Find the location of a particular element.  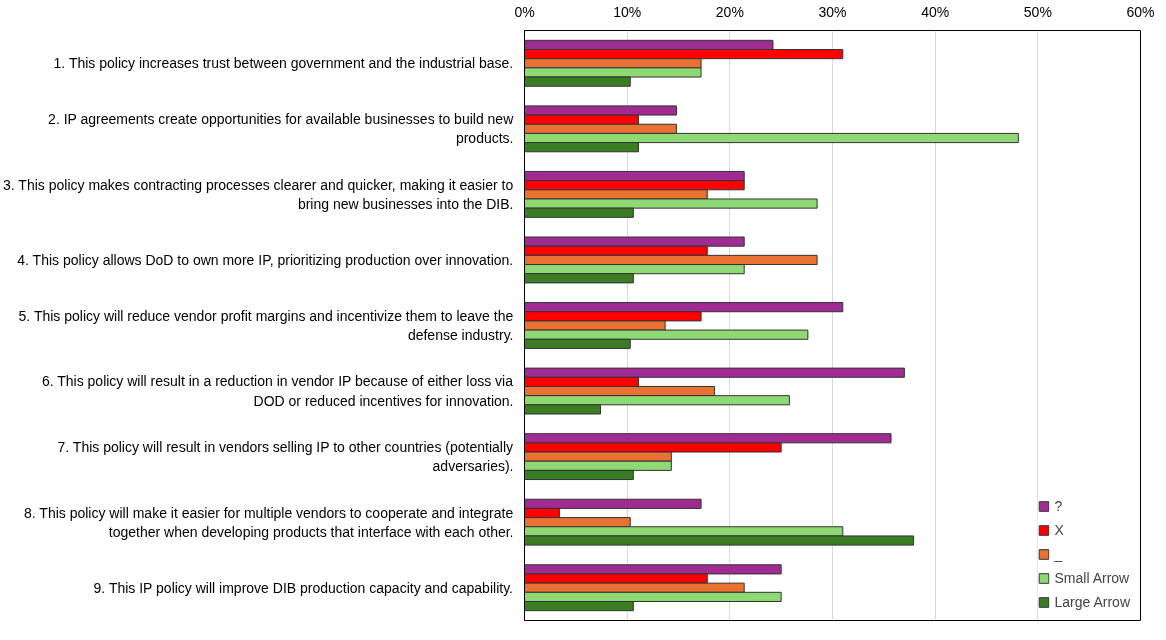

x-tick-label: 10% is located at coordinates (627, 11).